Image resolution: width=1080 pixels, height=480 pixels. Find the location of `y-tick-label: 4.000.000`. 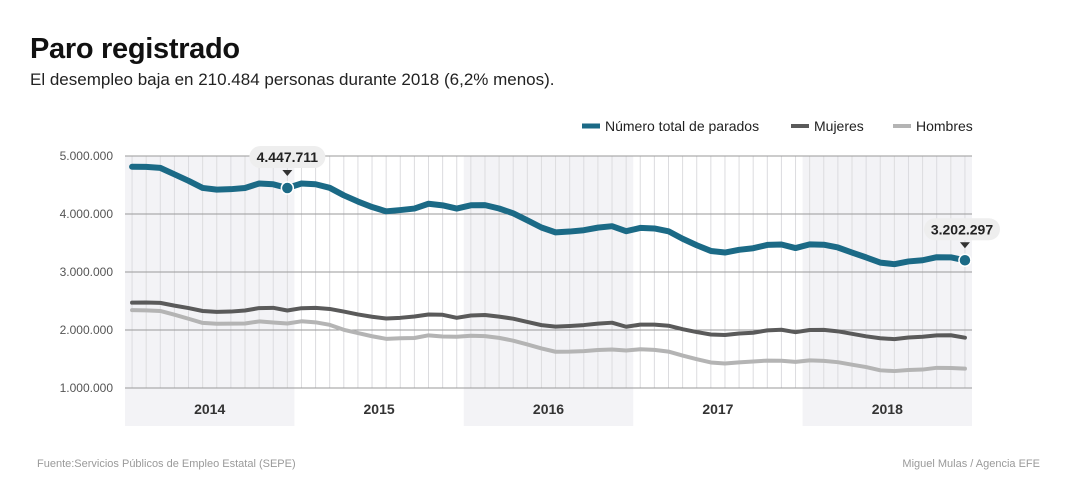

y-tick-label: 4.000.000 is located at coordinates (87, 214).